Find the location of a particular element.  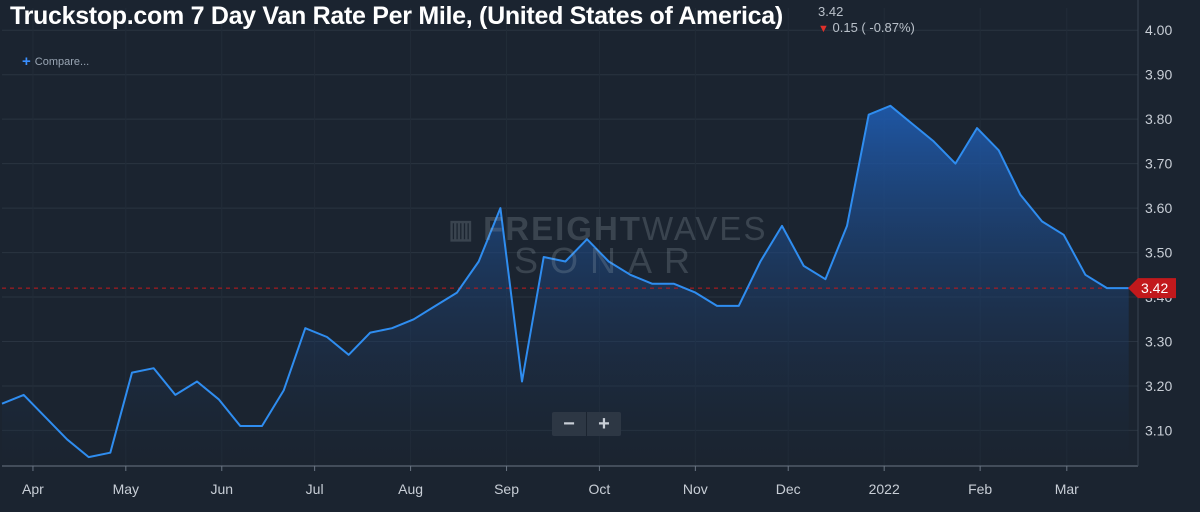

x-tick-label: Feb is located at coordinates (980, 489).